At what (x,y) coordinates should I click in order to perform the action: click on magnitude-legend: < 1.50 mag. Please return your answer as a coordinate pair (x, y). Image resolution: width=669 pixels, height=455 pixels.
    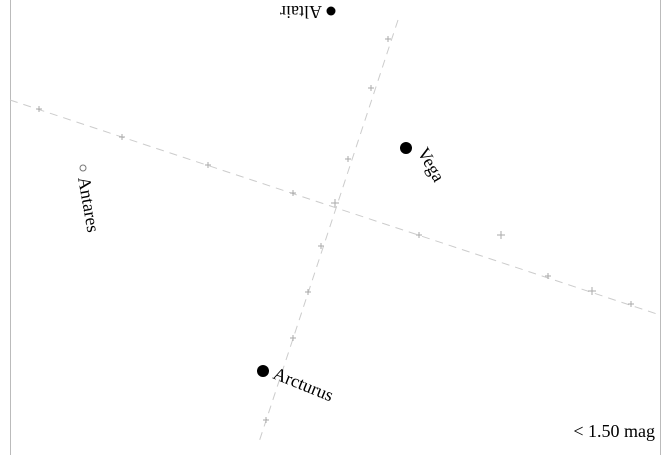
    Looking at the image, I should click on (614, 431).